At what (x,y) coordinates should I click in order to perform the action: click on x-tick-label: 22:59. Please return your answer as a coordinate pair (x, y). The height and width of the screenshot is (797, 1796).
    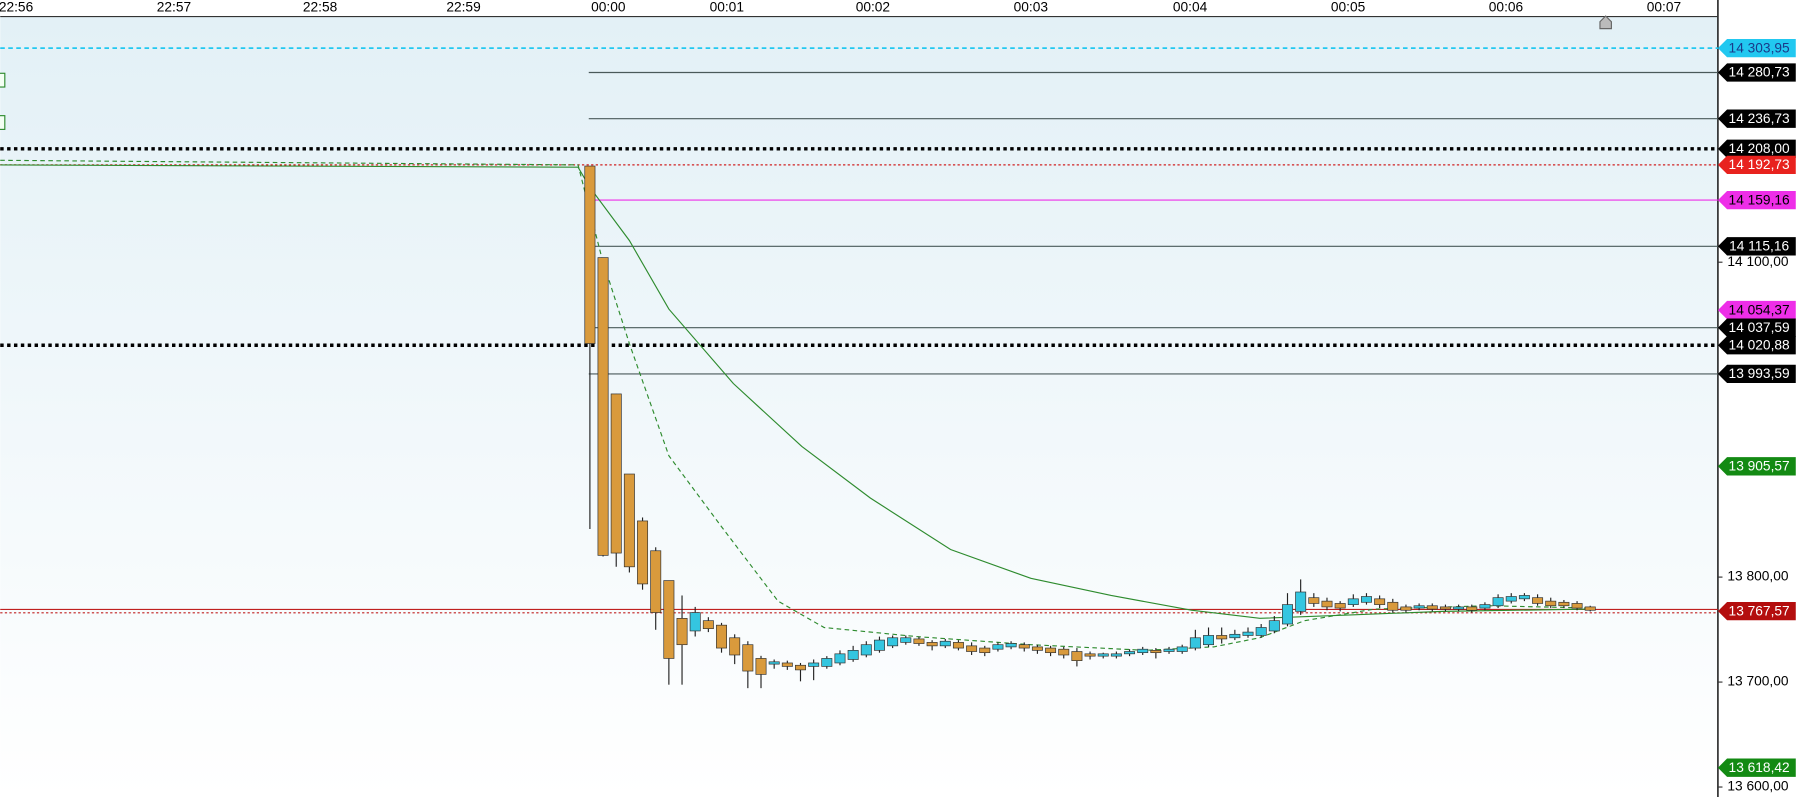
    Looking at the image, I should click on (463, 7).